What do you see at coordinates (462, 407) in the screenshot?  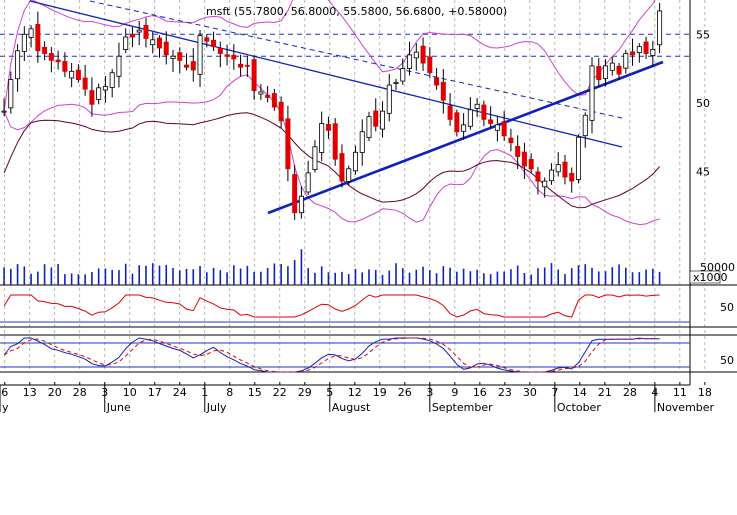 I see `month-label: September` at bounding box center [462, 407].